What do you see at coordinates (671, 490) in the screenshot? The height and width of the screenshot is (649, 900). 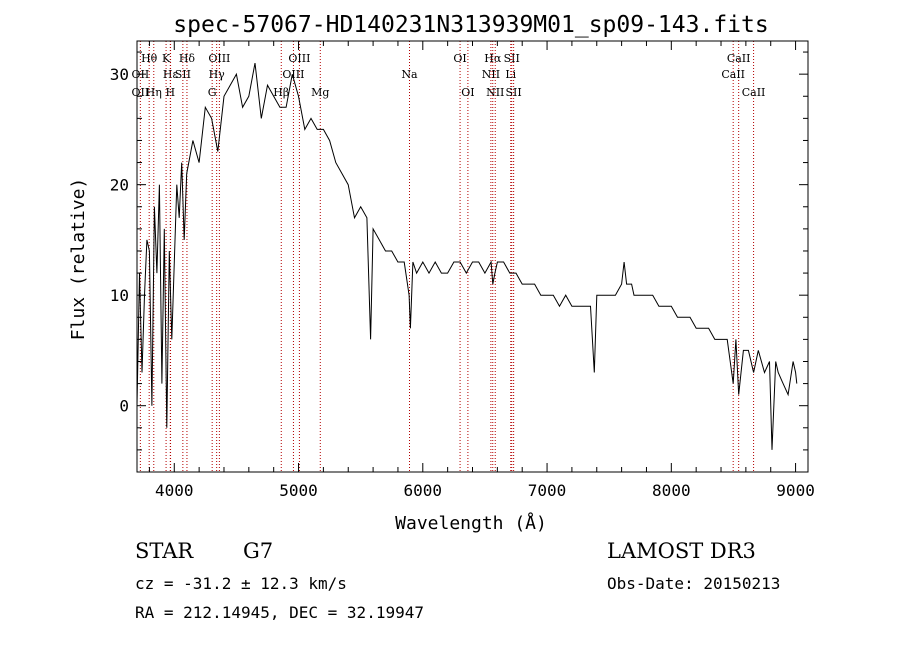 I see `x-tick-label: 8000` at bounding box center [671, 490].